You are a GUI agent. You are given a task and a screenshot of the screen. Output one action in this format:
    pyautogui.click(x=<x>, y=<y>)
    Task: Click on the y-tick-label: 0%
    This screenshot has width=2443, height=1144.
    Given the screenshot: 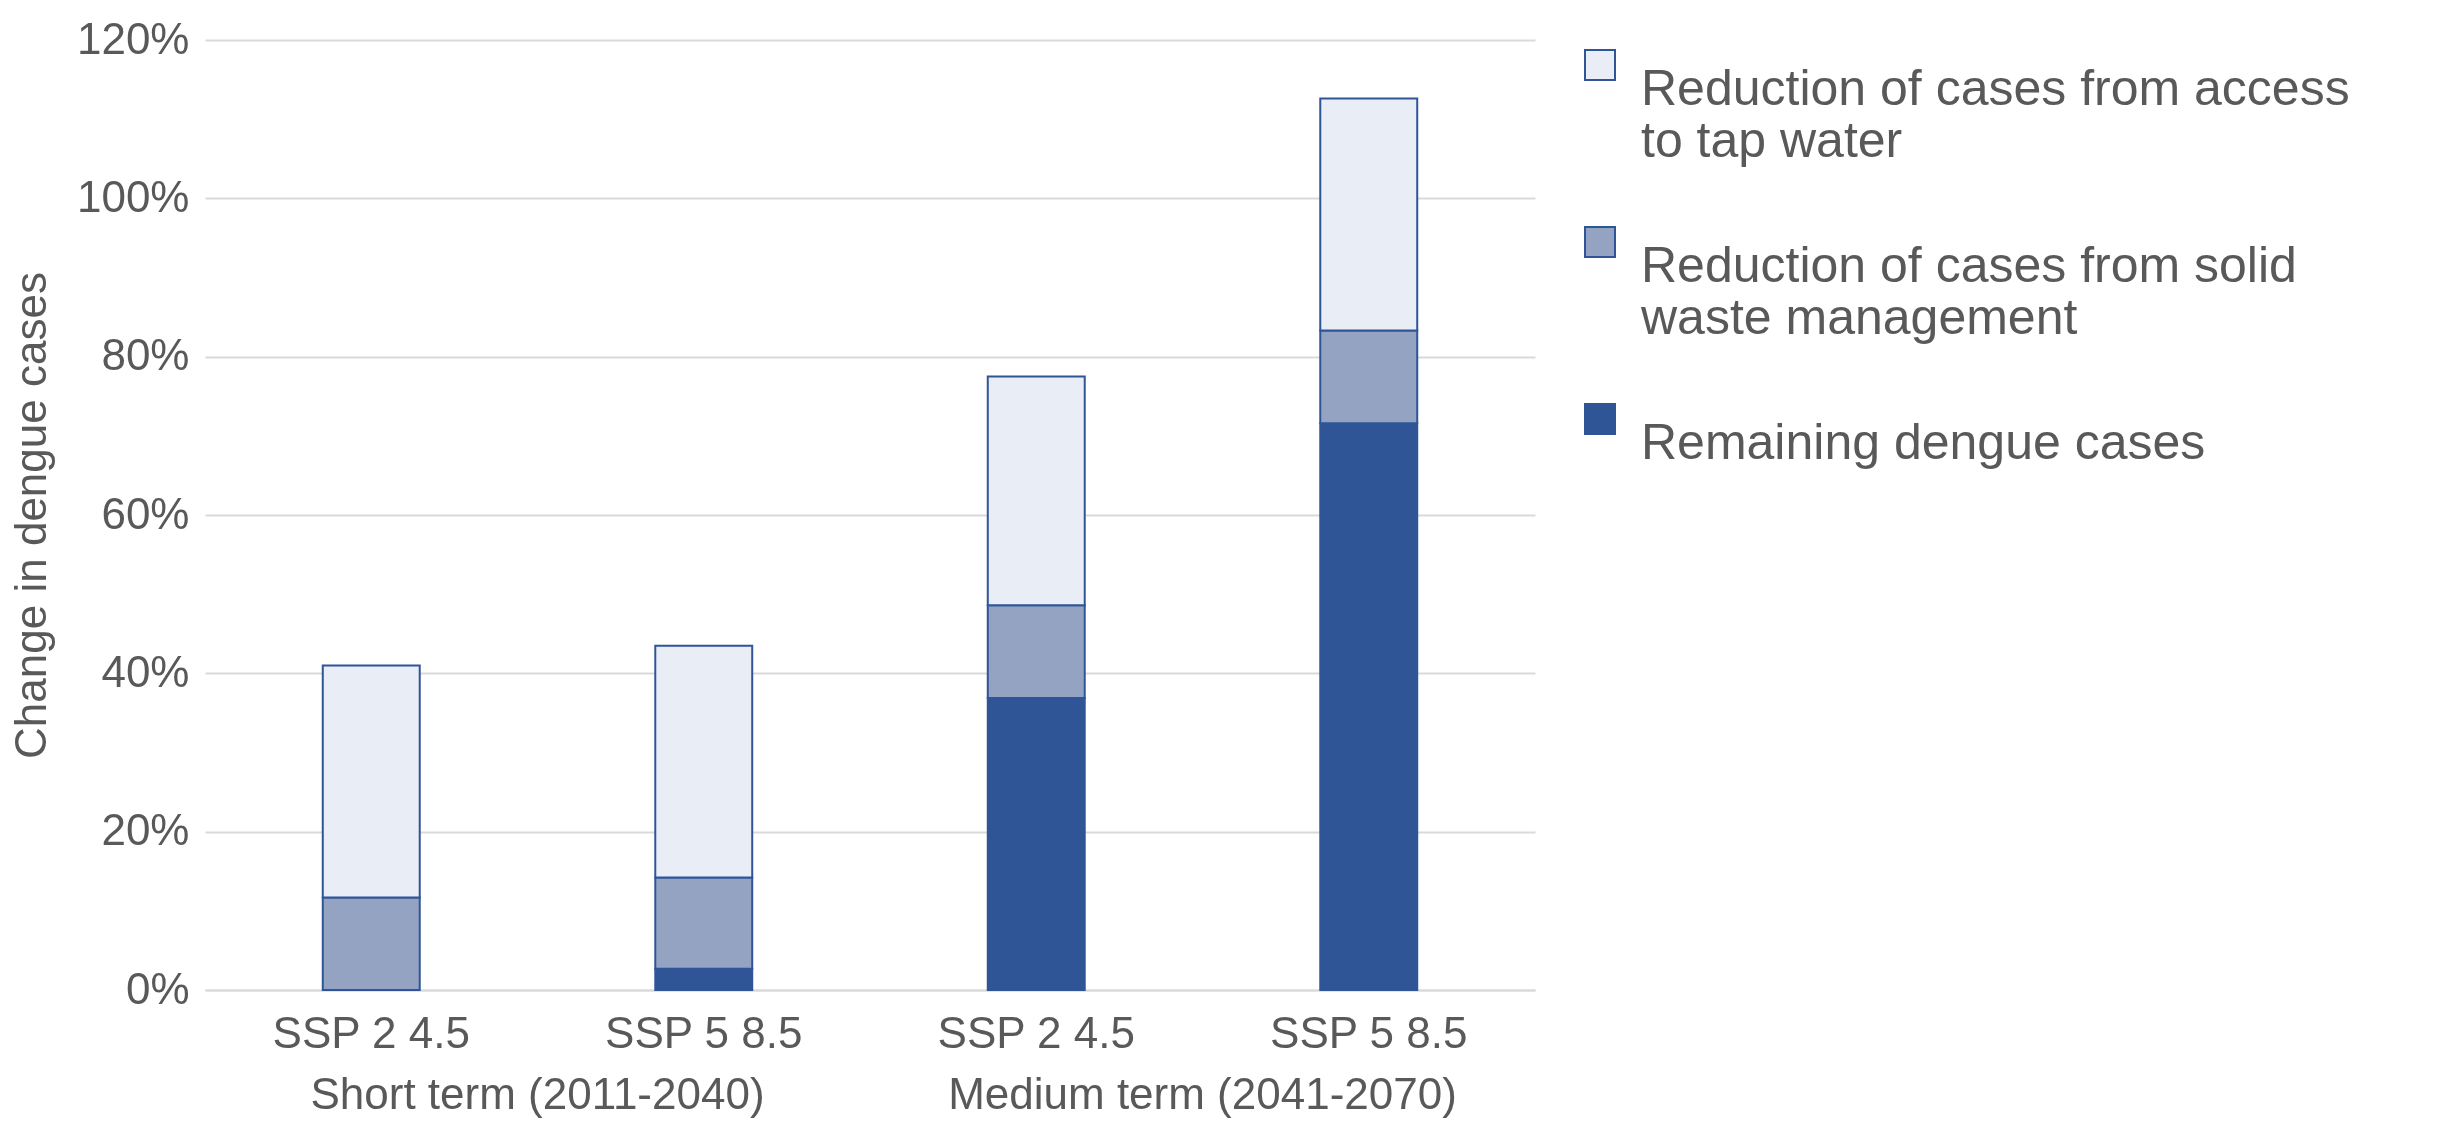 What is the action you would take?
    pyautogui.click(x=157, y=988)
    